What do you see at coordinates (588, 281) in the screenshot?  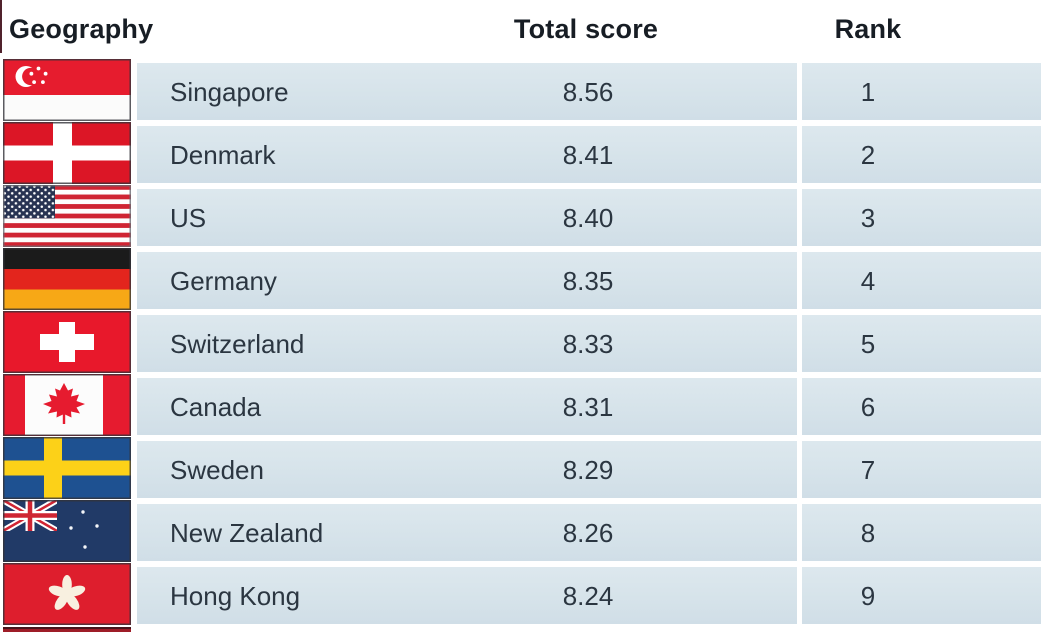 I see `score-value: 8.35` at bounding box center [588, 281].